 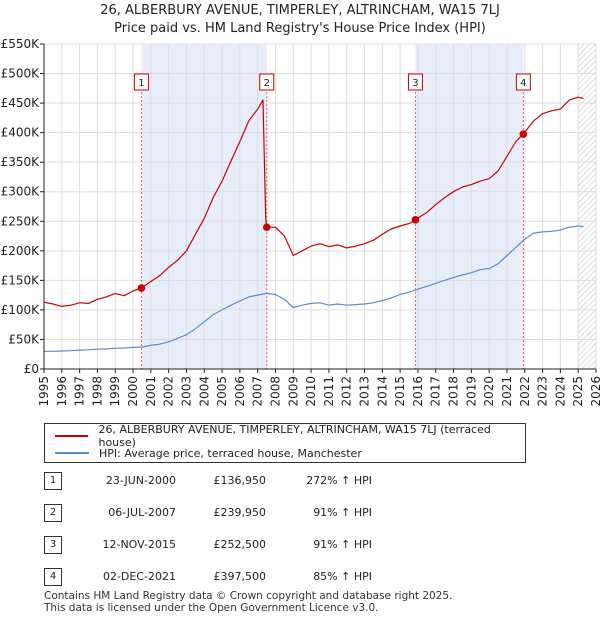 I want to click on sale-label-text: 1, so click(x=141, y=83).